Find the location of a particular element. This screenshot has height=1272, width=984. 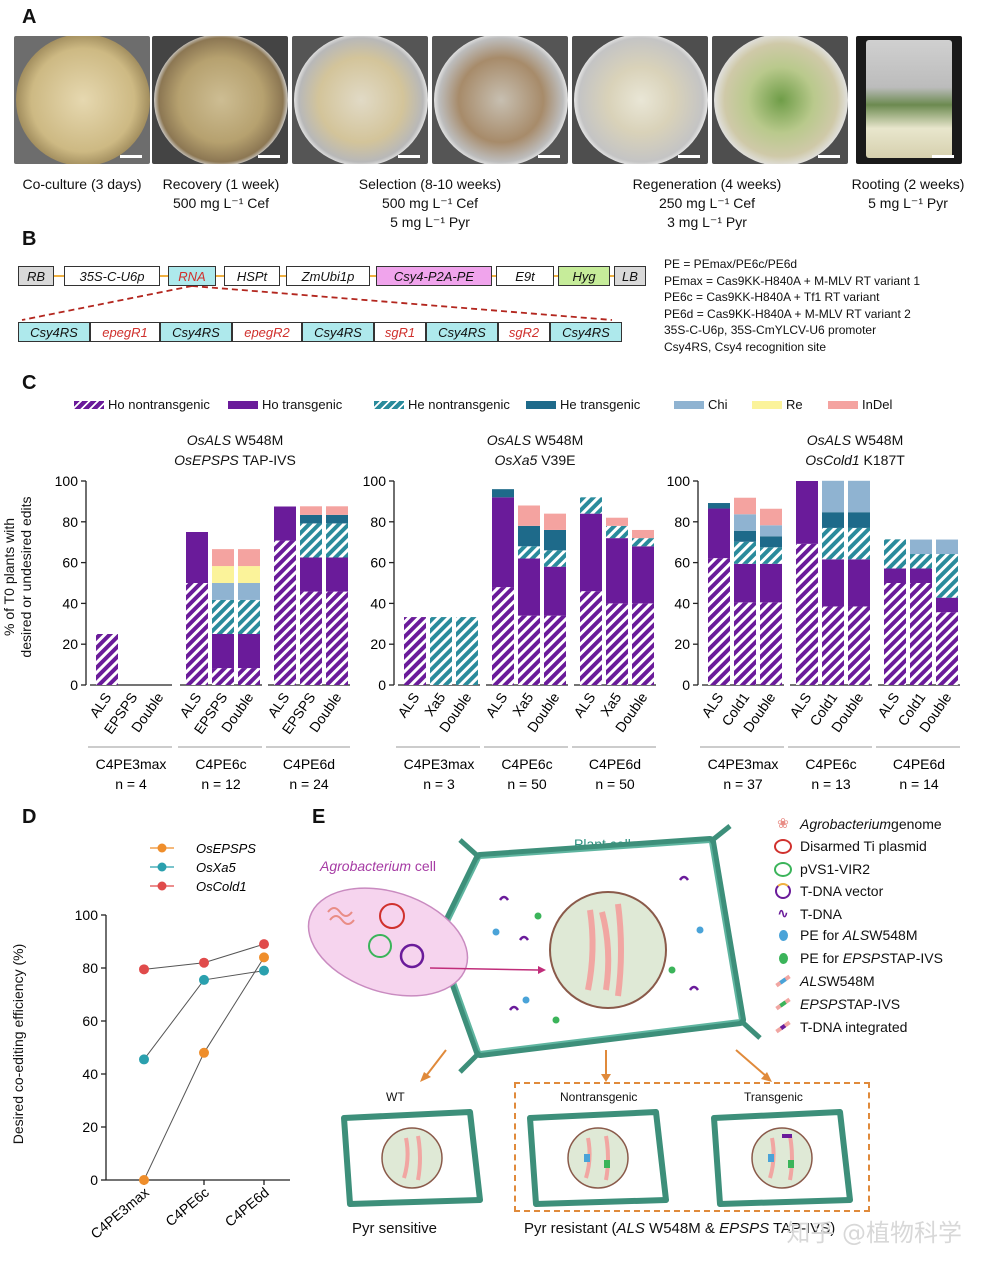

legend-pe-epsps: PE for EPSPS TAP-IVS is located at coordinates (857, 958).